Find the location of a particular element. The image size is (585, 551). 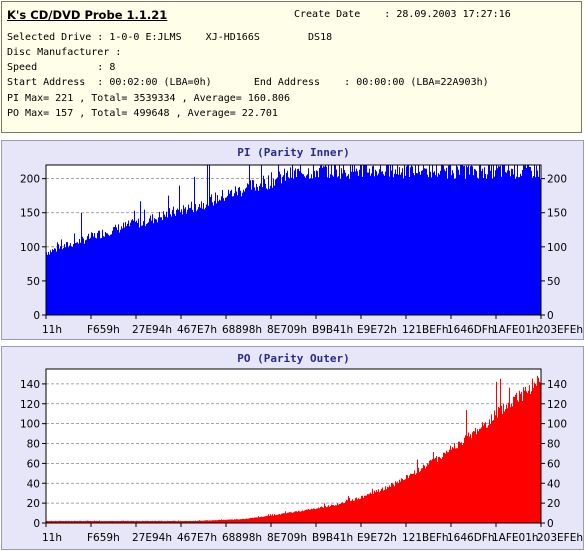

y-tick-label-left: 40 is located at coordinates (33, 484).